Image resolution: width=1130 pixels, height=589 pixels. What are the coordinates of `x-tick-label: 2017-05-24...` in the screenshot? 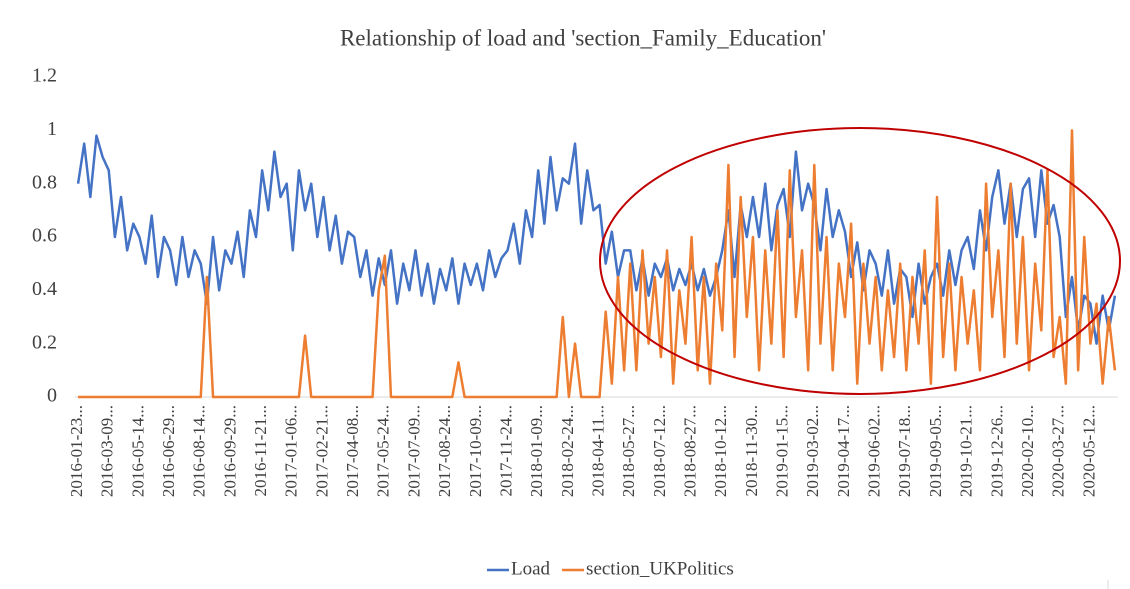 It's located at (383, 451).